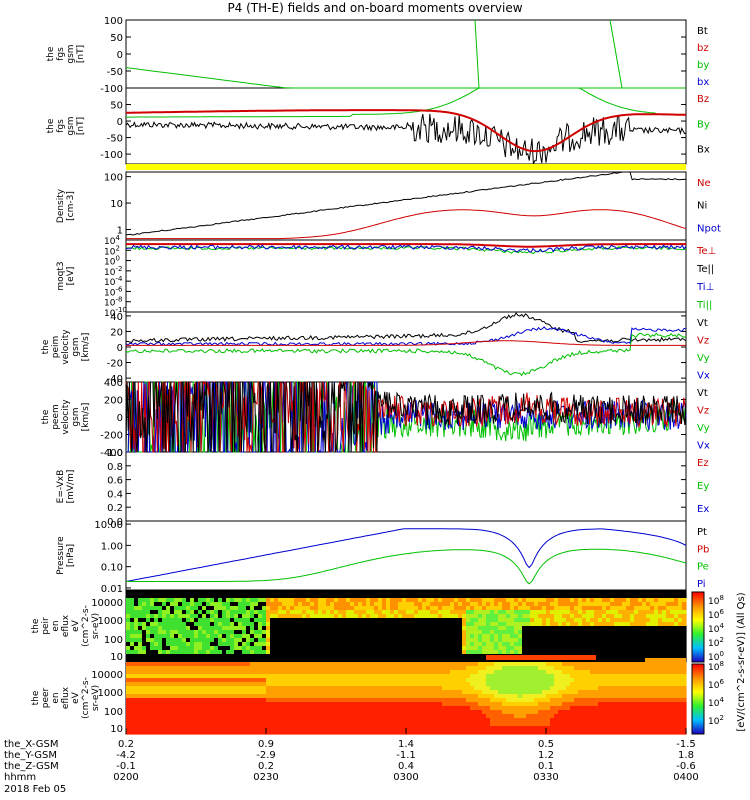 Image resolution: width=750 pixels, height=800 pixels. Describe the element at coordinates (76, 416) in the screenshot. I see `ylabel-6-4: gsm` at that location.